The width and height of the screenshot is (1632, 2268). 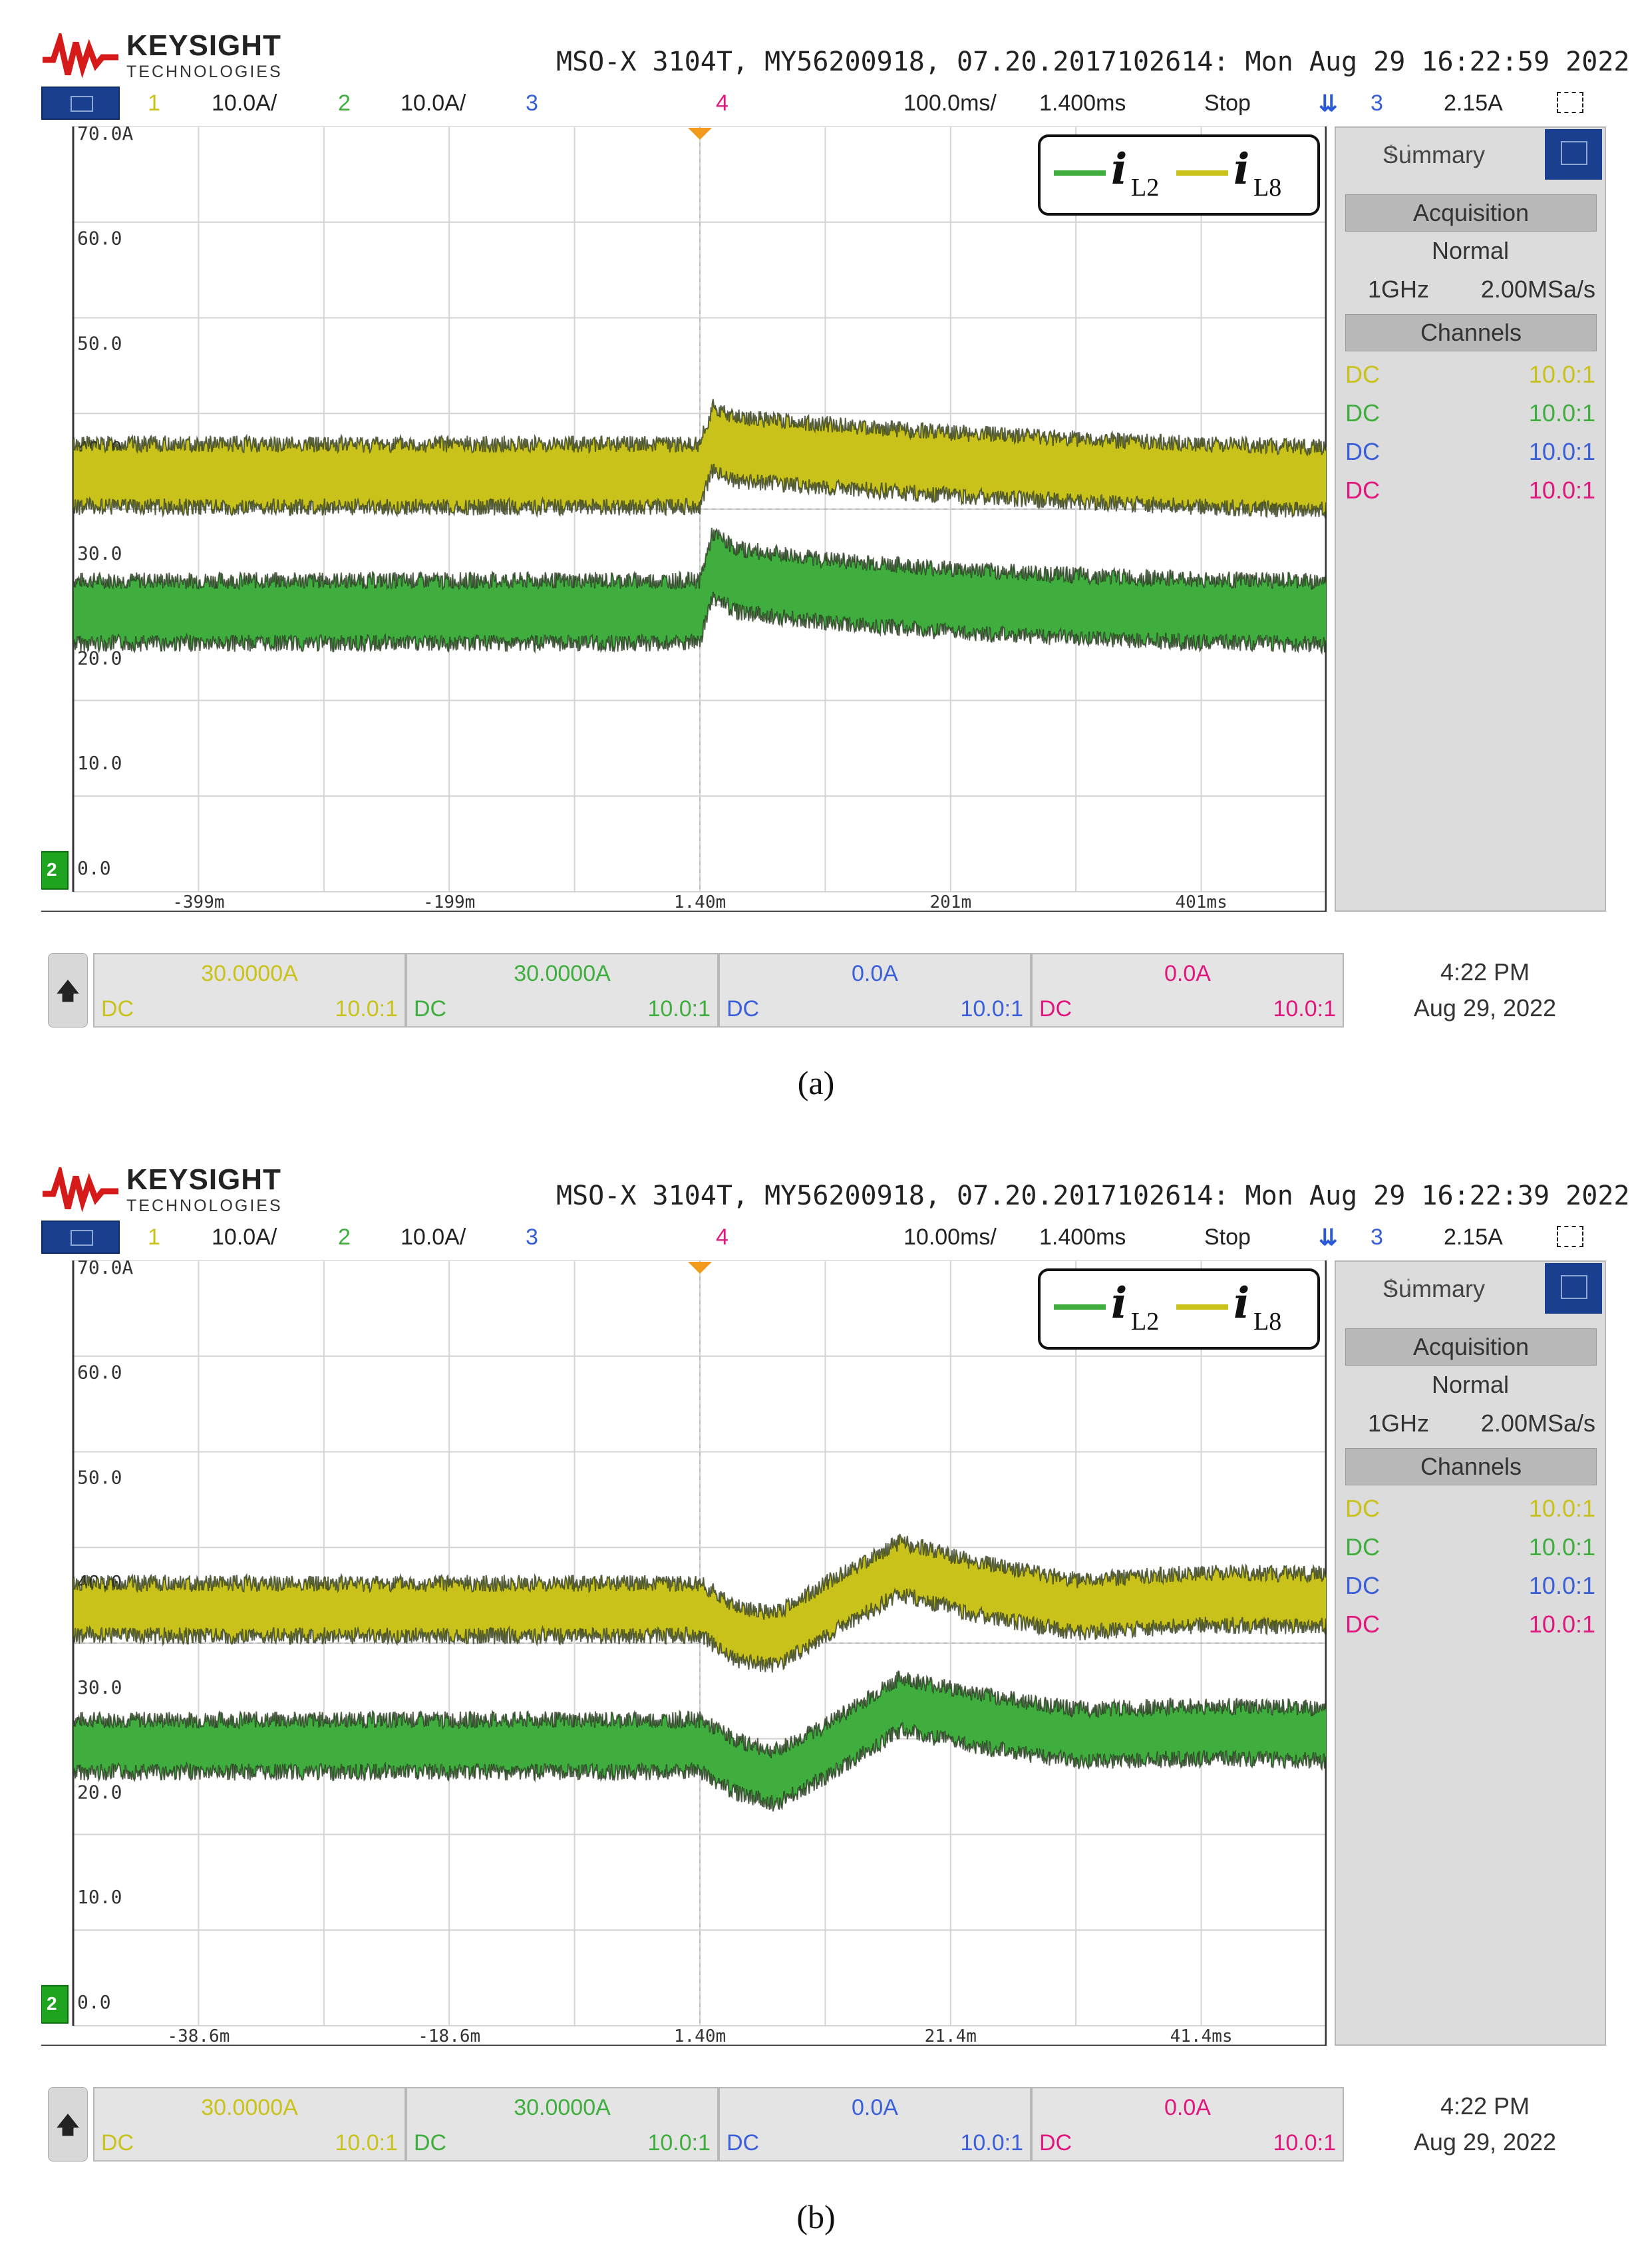 I want to click on timebase: 10.00ms/, so click(x=950, y=1237).